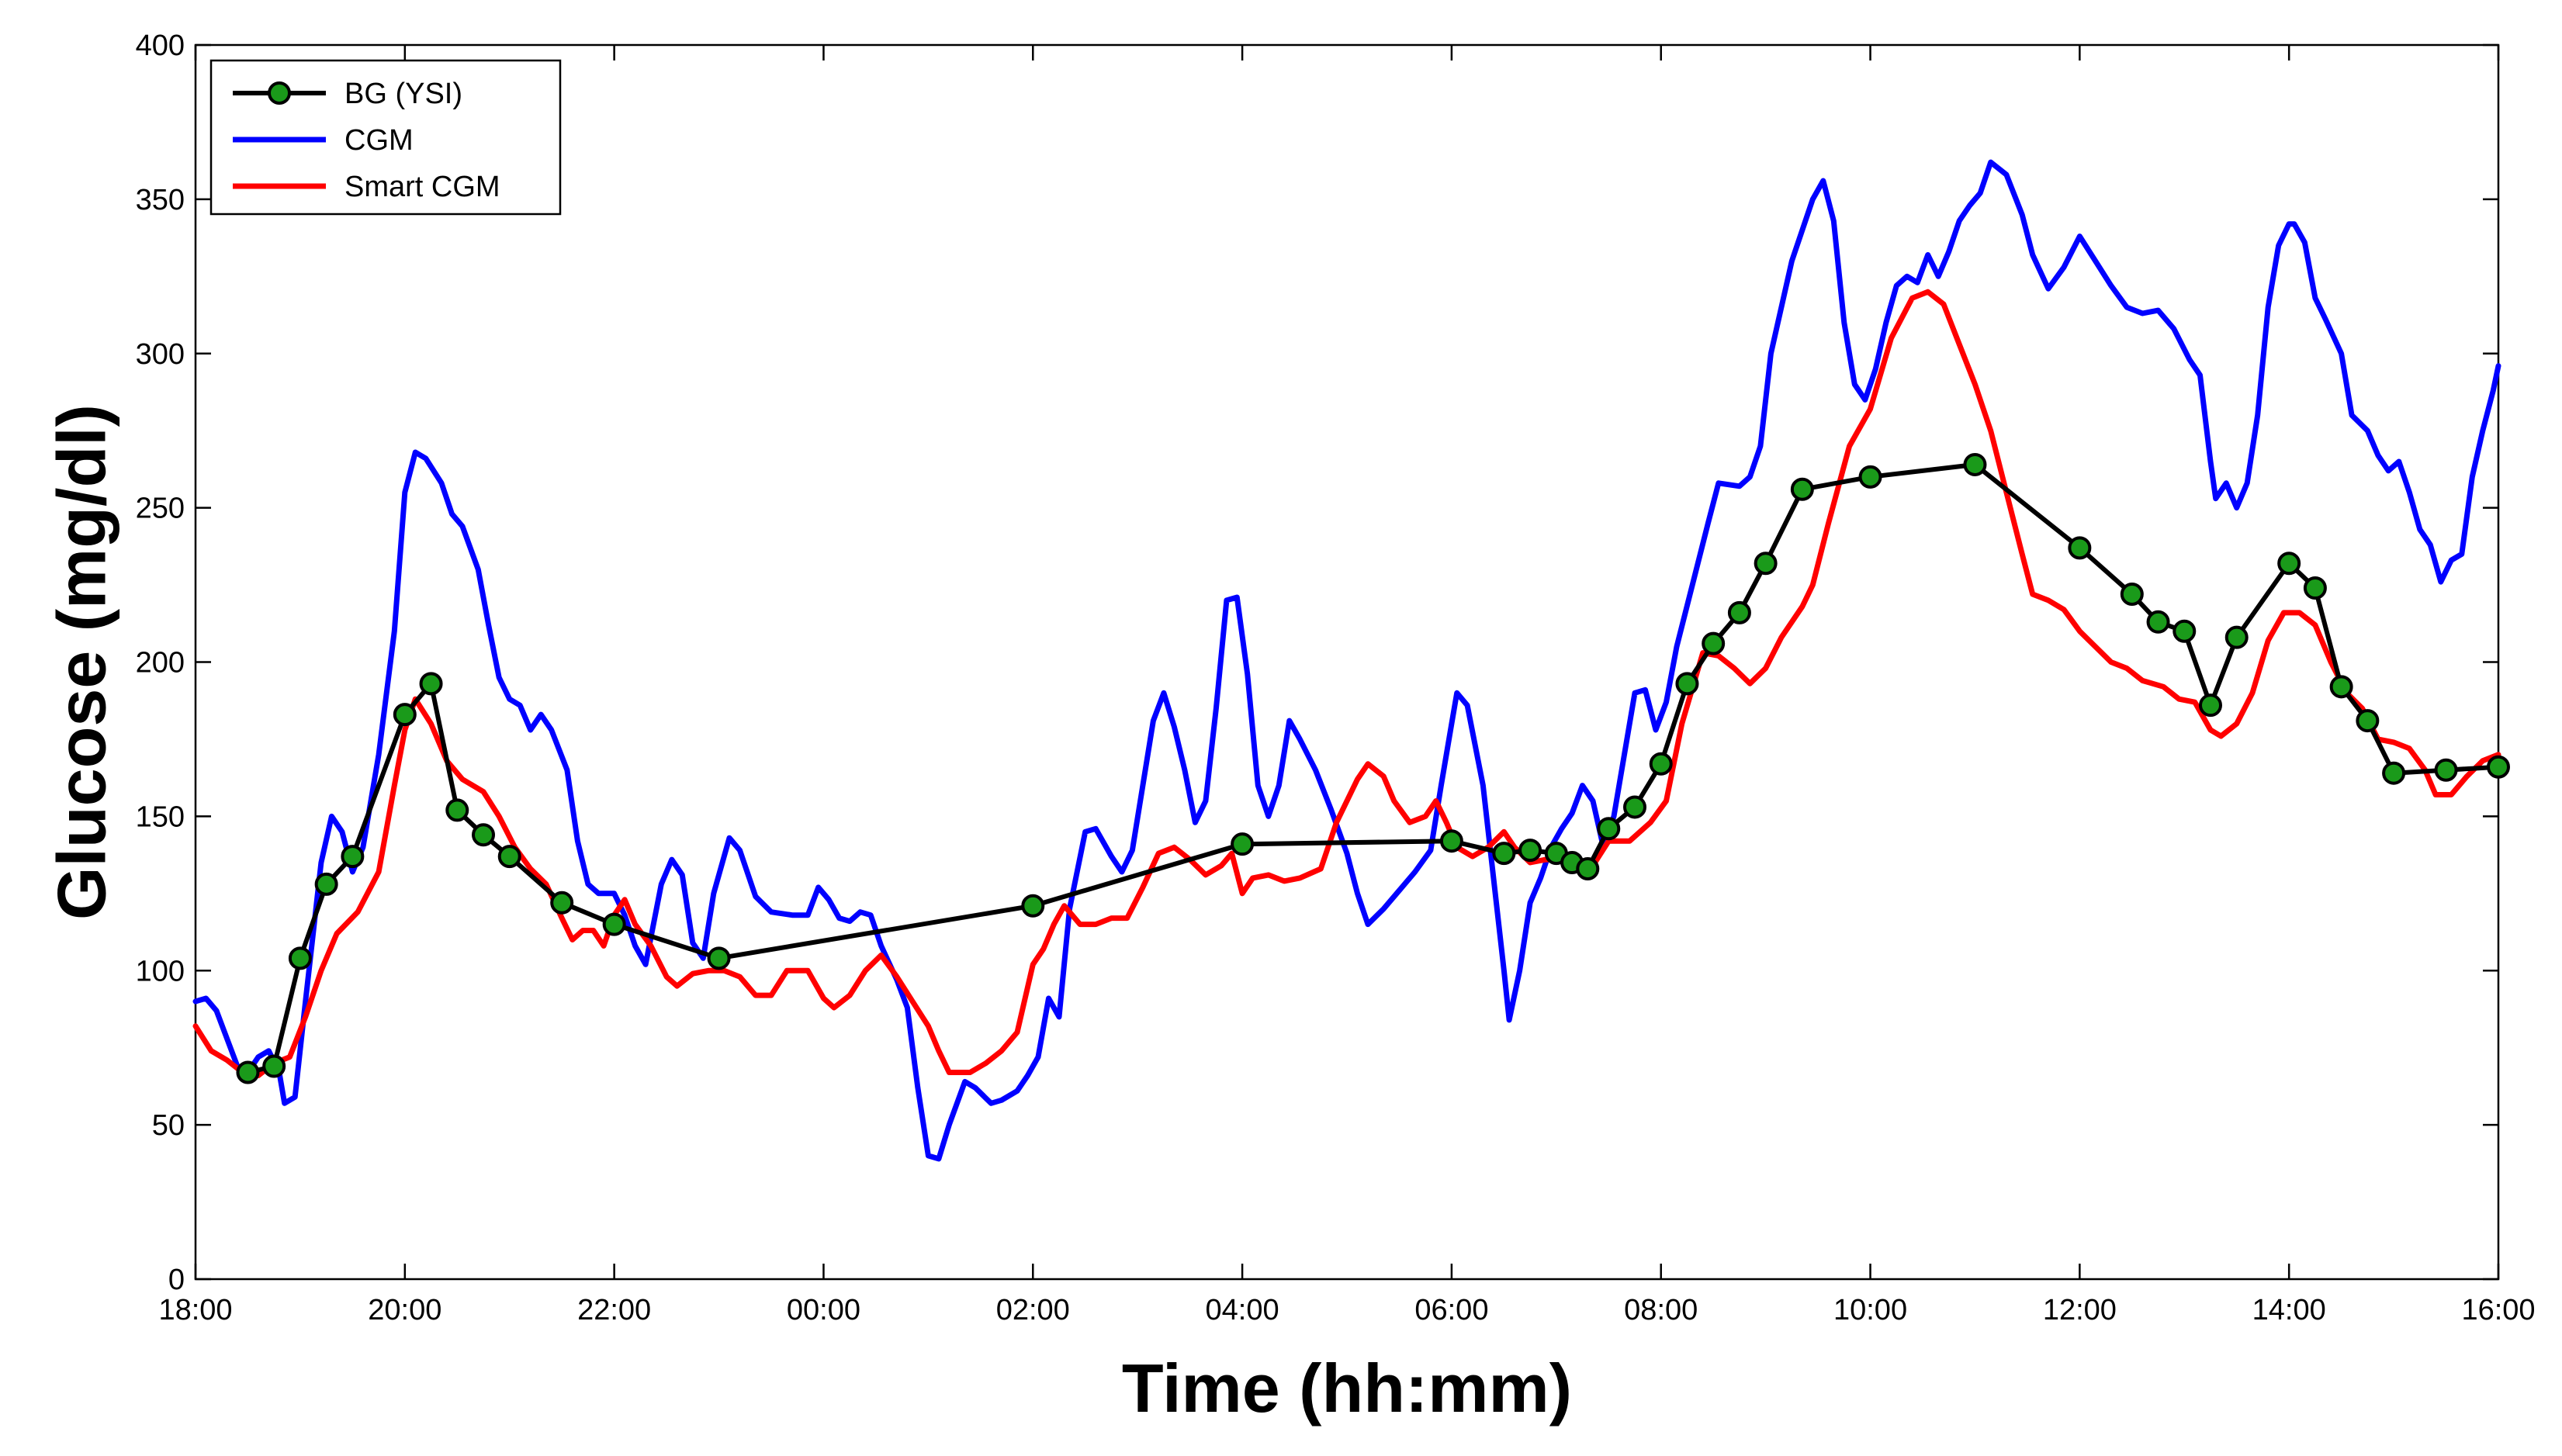 The height and width of the screenshot is (1456, 2562). I want to click on x-tick-label: 22:00, so click(614, 1310).